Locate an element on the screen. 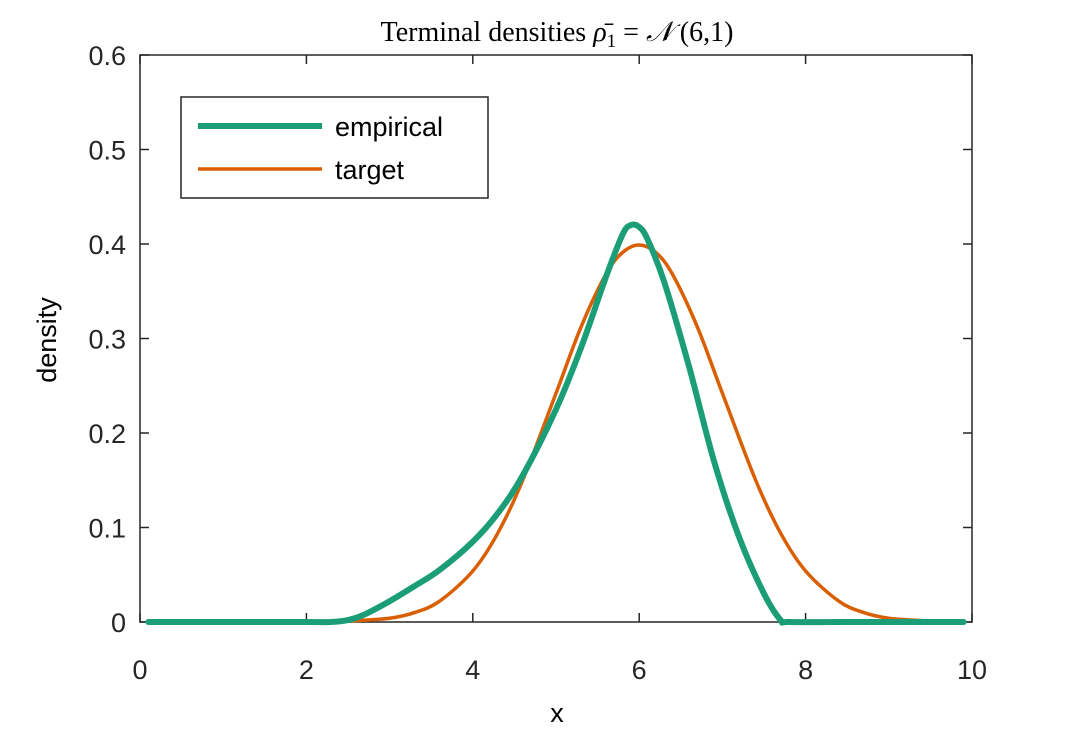  x-tick-label: 8 is located at coordinates (805, 670).